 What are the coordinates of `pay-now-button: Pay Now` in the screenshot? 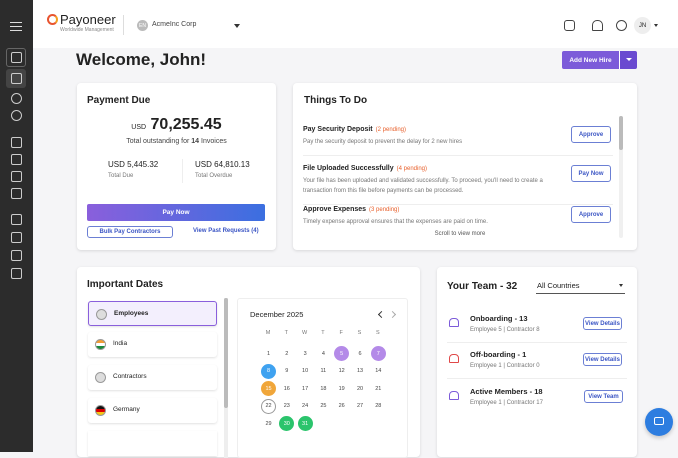 It's located at (176, 212).